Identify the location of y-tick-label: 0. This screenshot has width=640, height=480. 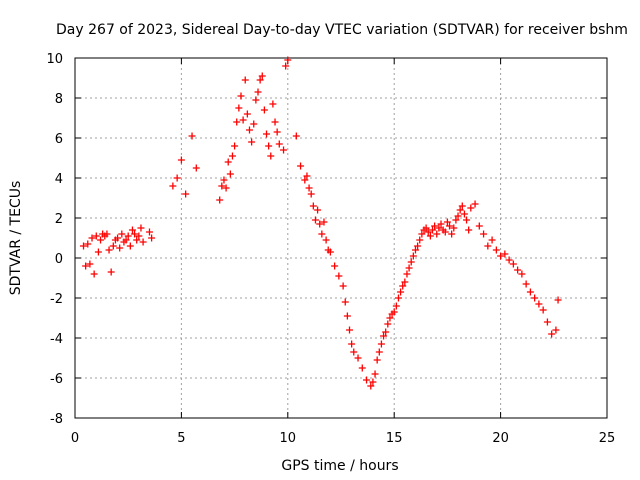
(59, 259).